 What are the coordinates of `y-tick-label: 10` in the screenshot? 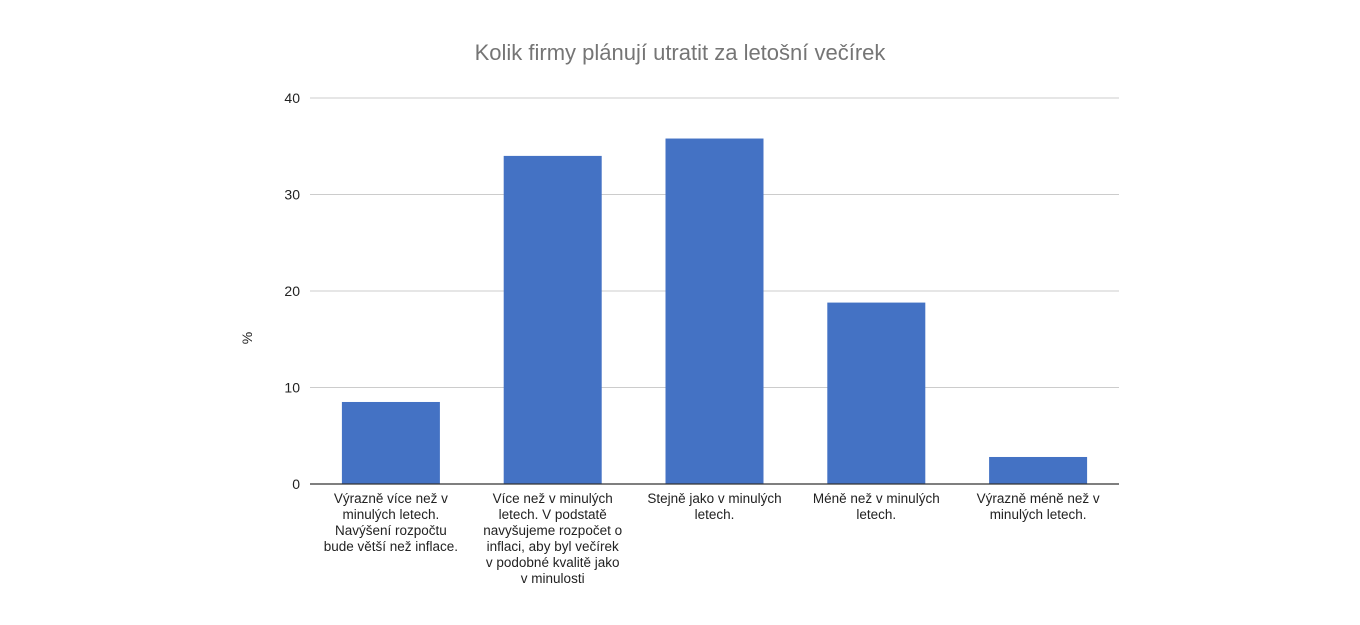 It's located at (292, 388).